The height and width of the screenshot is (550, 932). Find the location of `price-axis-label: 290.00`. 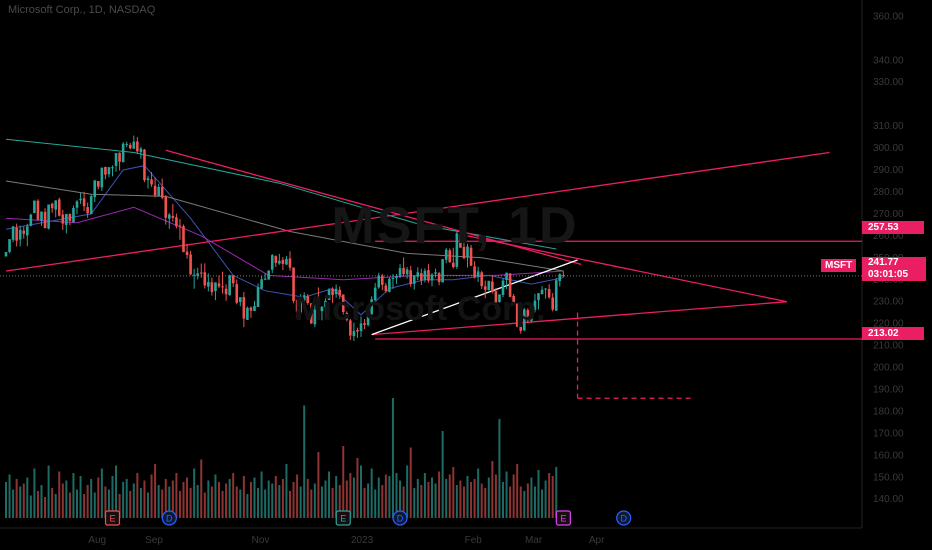

price-axis-label: 290.00 is located at coordinates (888, 170).